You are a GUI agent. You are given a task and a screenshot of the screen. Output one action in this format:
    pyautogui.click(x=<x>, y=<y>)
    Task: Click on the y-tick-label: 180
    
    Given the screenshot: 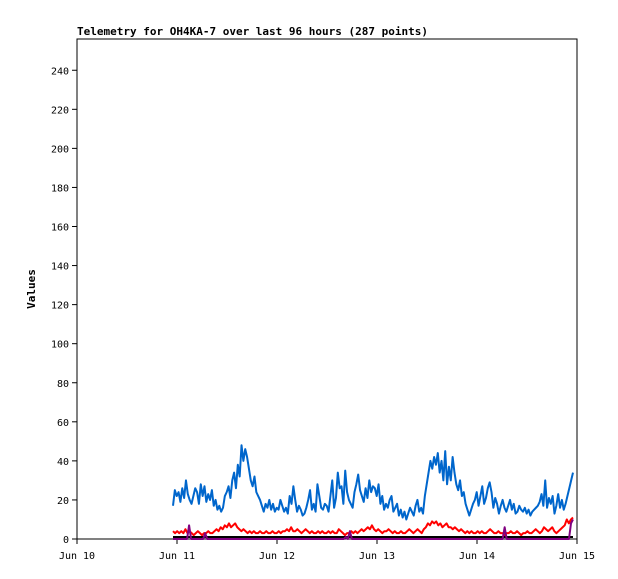 What is the action you would take?
    pyautogui.click(x=60, y=188)
    